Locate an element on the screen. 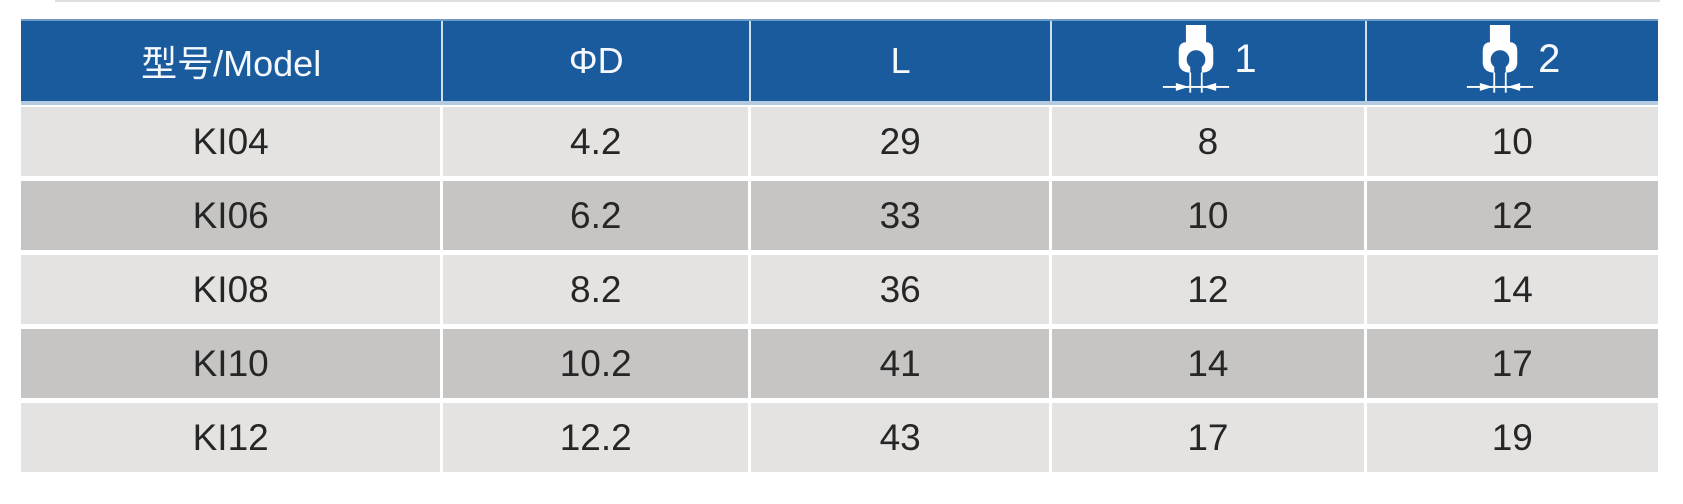  header-label-diameter: ΦD is located at coordinates (596, 60).